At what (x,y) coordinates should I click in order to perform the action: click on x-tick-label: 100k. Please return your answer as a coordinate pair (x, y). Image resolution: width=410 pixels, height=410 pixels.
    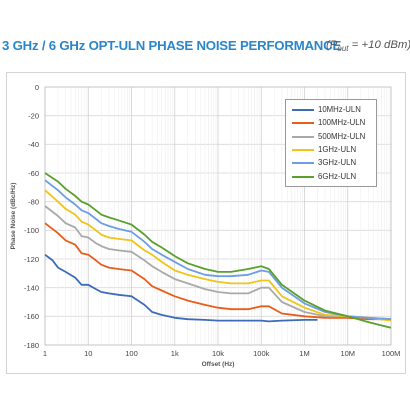
    Looking at the image, I should click on (261, 353).